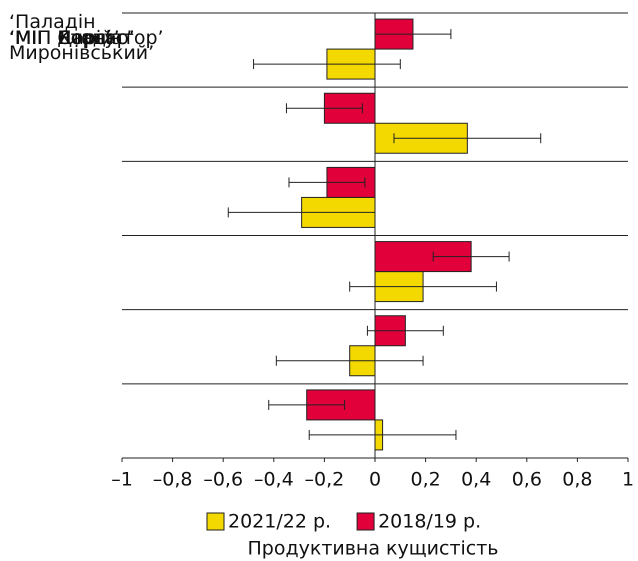 The image size is (638, 561). I want to click on category-label: ‘Паладін Миронівський’, so click(82, 38).